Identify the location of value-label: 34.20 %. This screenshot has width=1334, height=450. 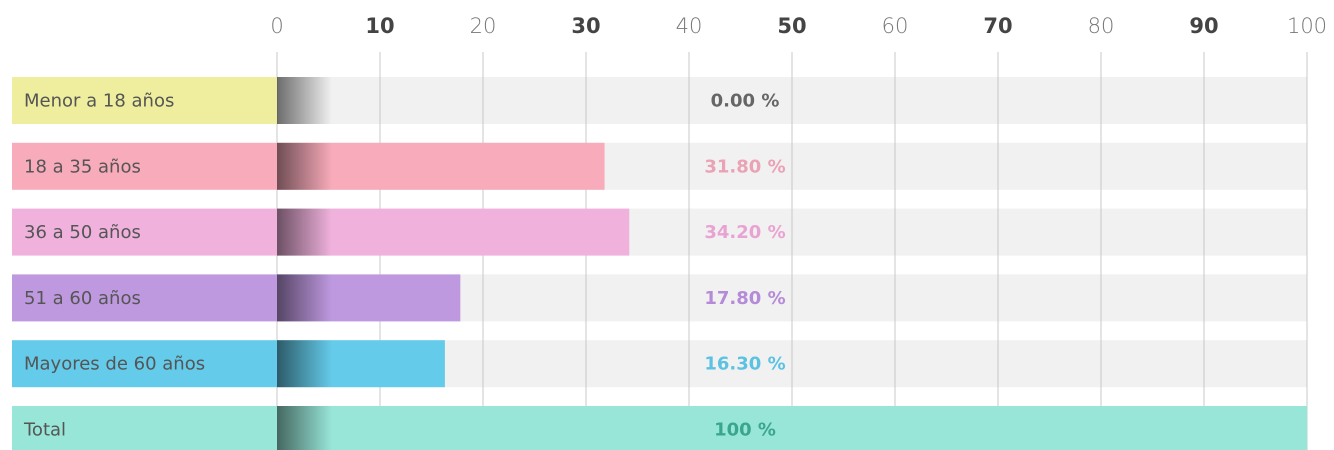
(744, 232).